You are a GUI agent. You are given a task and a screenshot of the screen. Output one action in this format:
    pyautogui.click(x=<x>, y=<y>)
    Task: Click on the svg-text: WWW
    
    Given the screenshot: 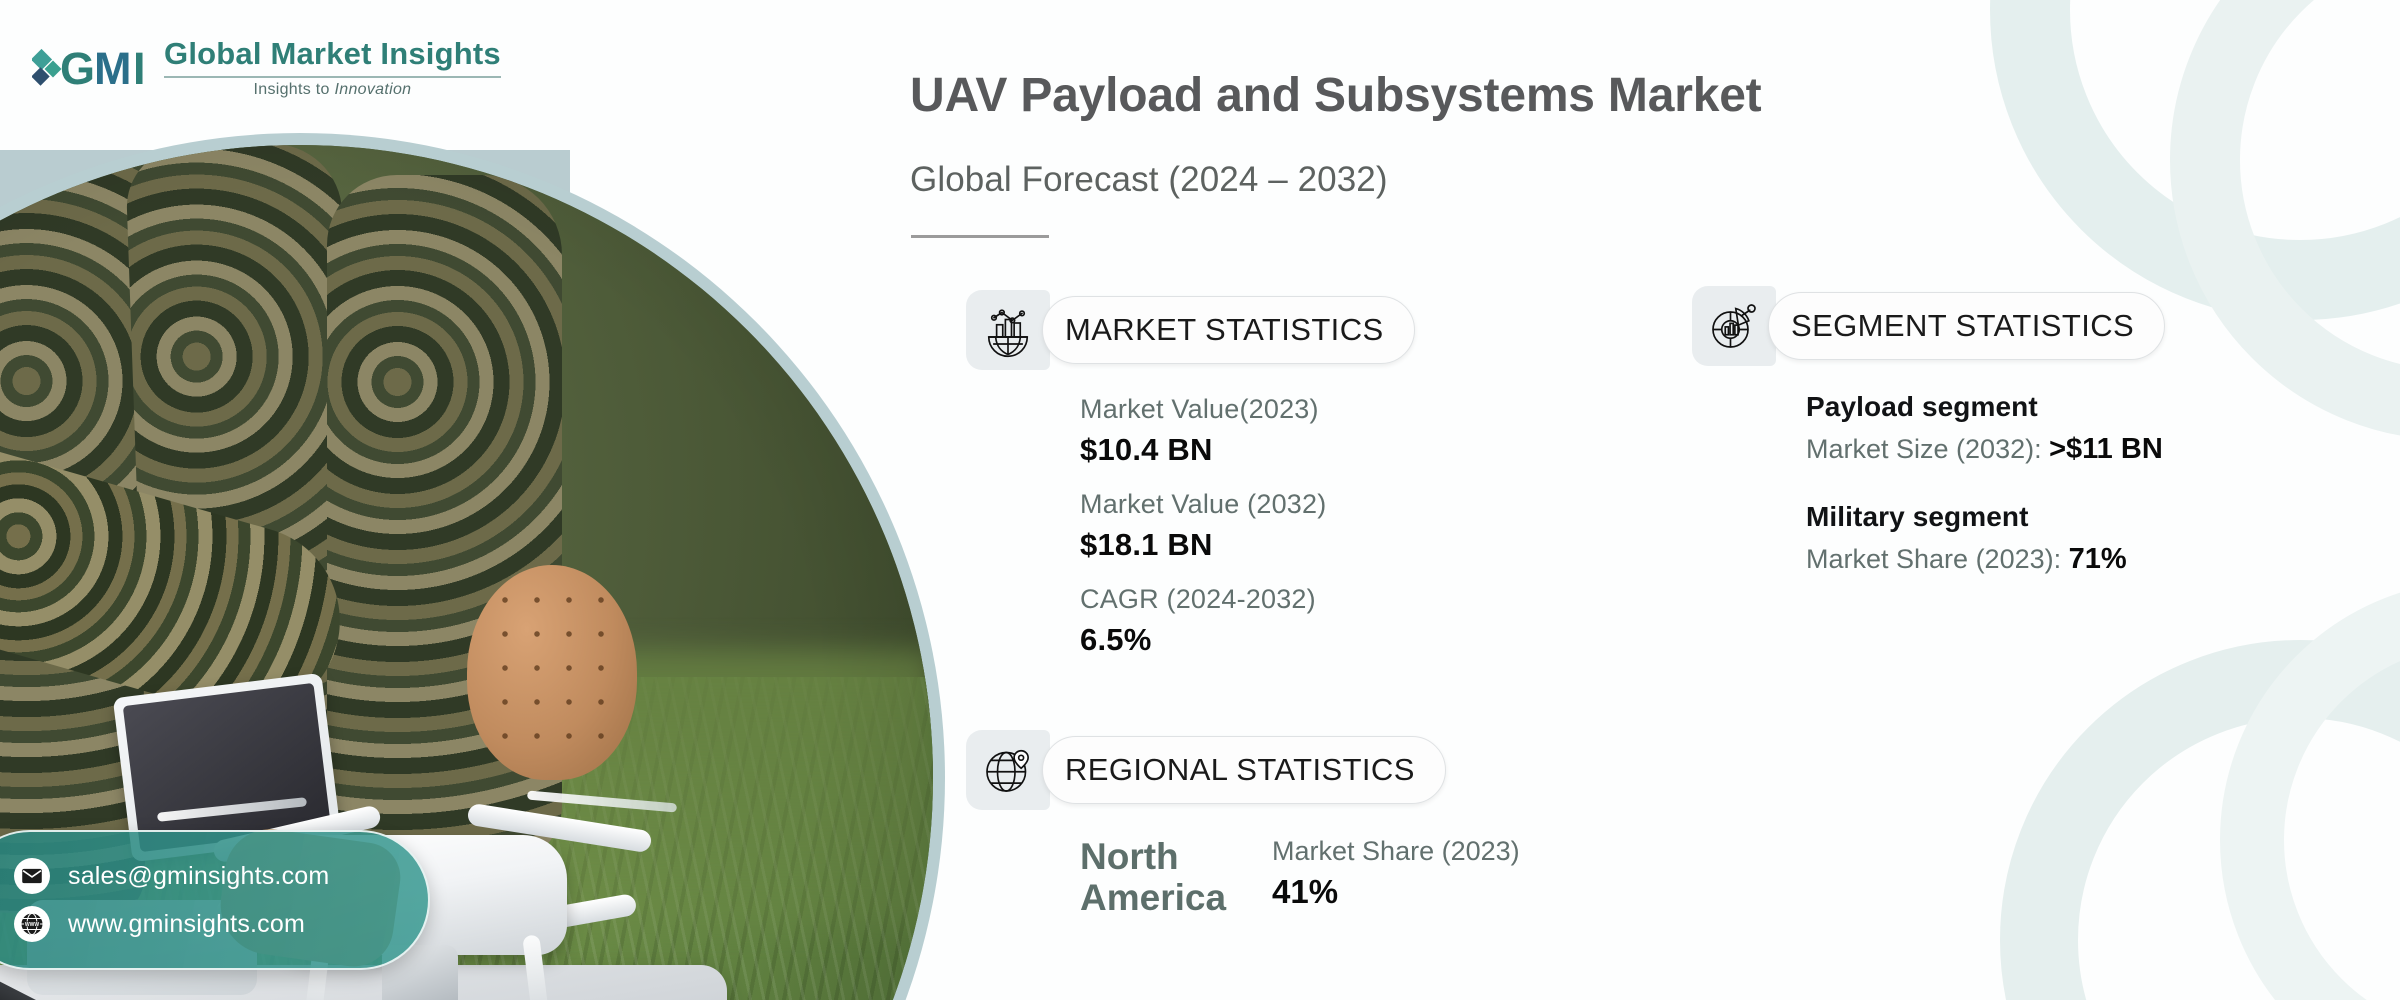 What is the action you would take?
    pyautogui.click(x=32, y=925)
    